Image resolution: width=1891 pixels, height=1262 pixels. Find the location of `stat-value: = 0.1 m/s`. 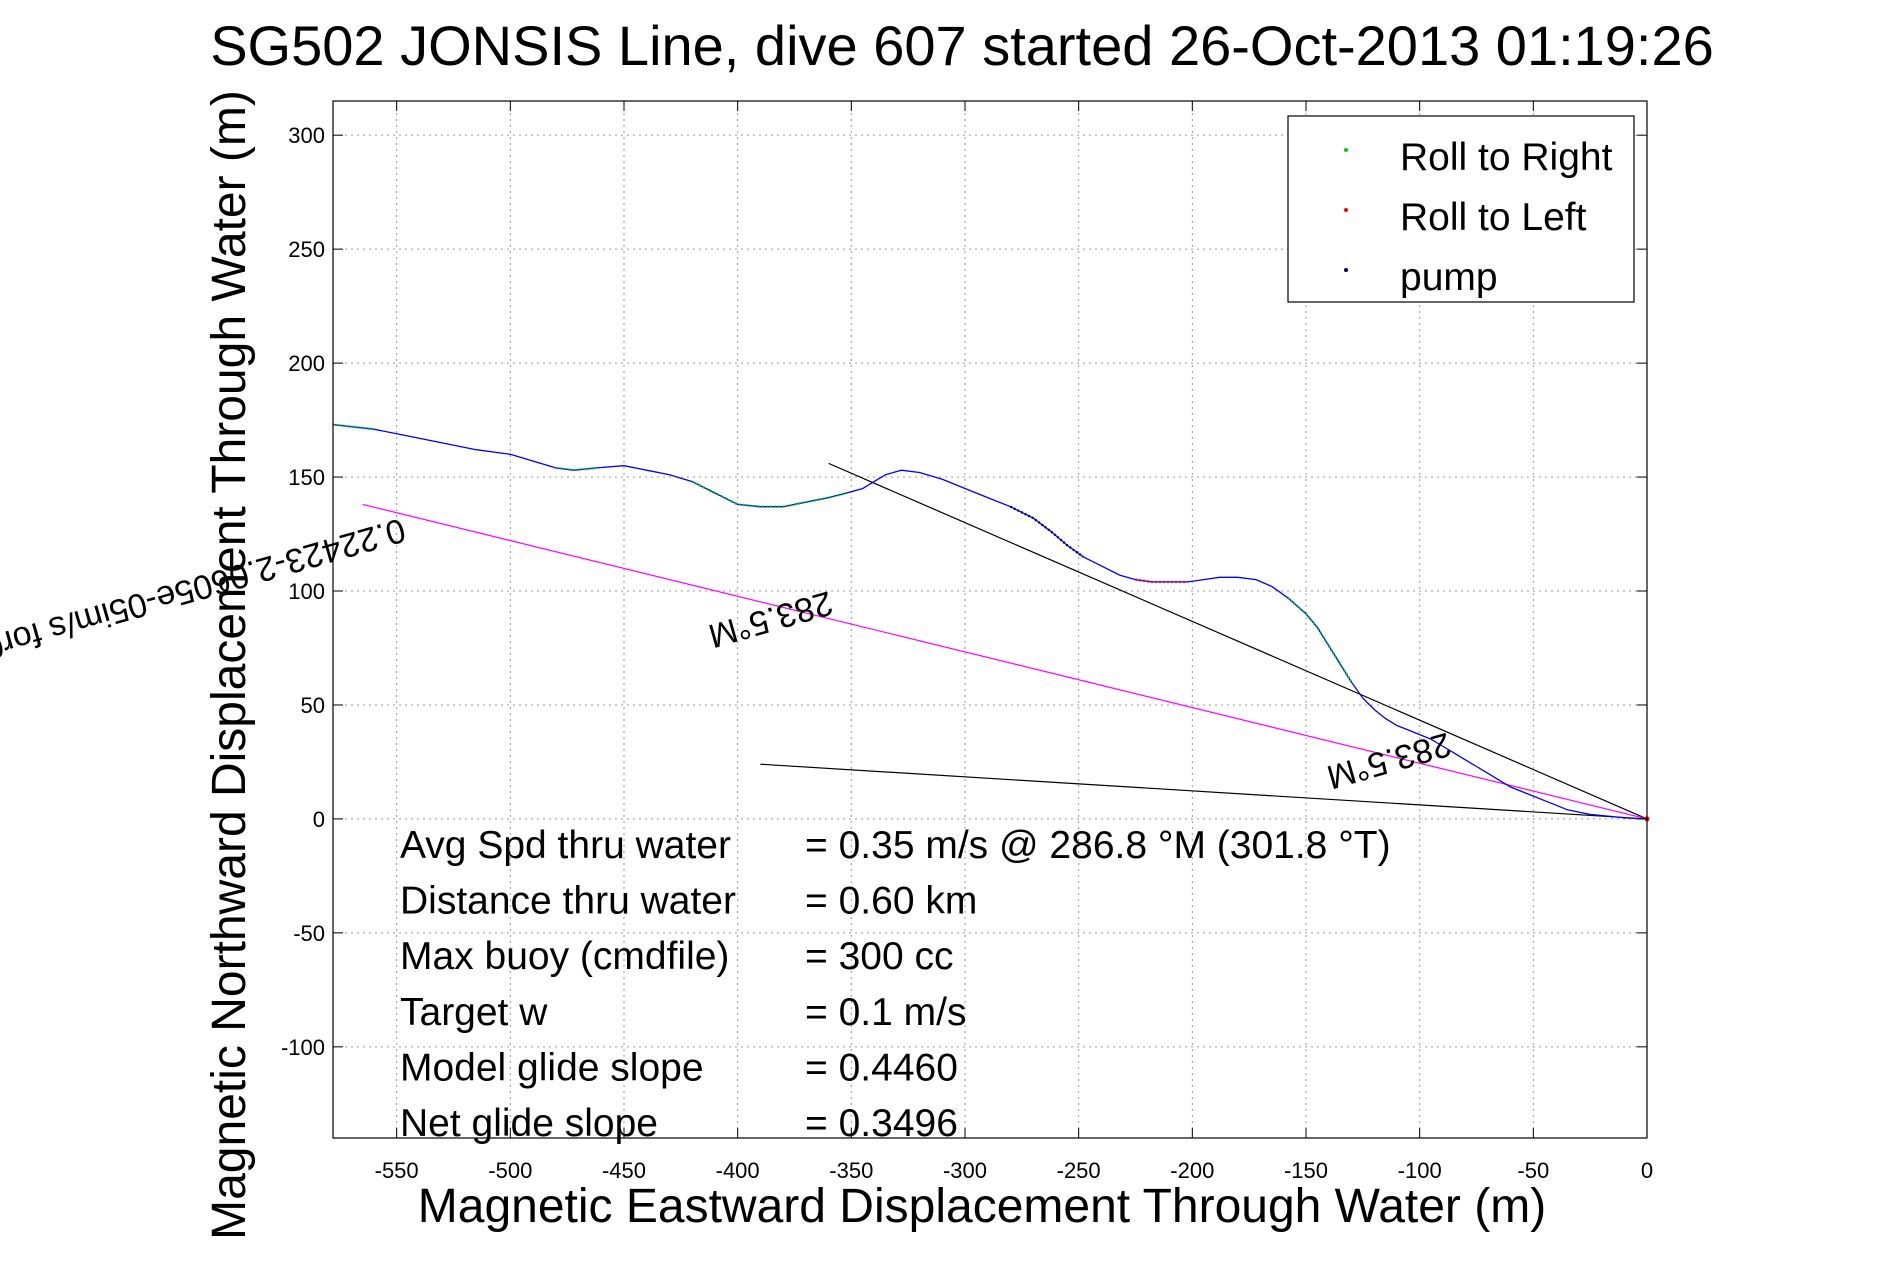

stat-value: = 0.1 m/s is located at coordinates (885, 1012).